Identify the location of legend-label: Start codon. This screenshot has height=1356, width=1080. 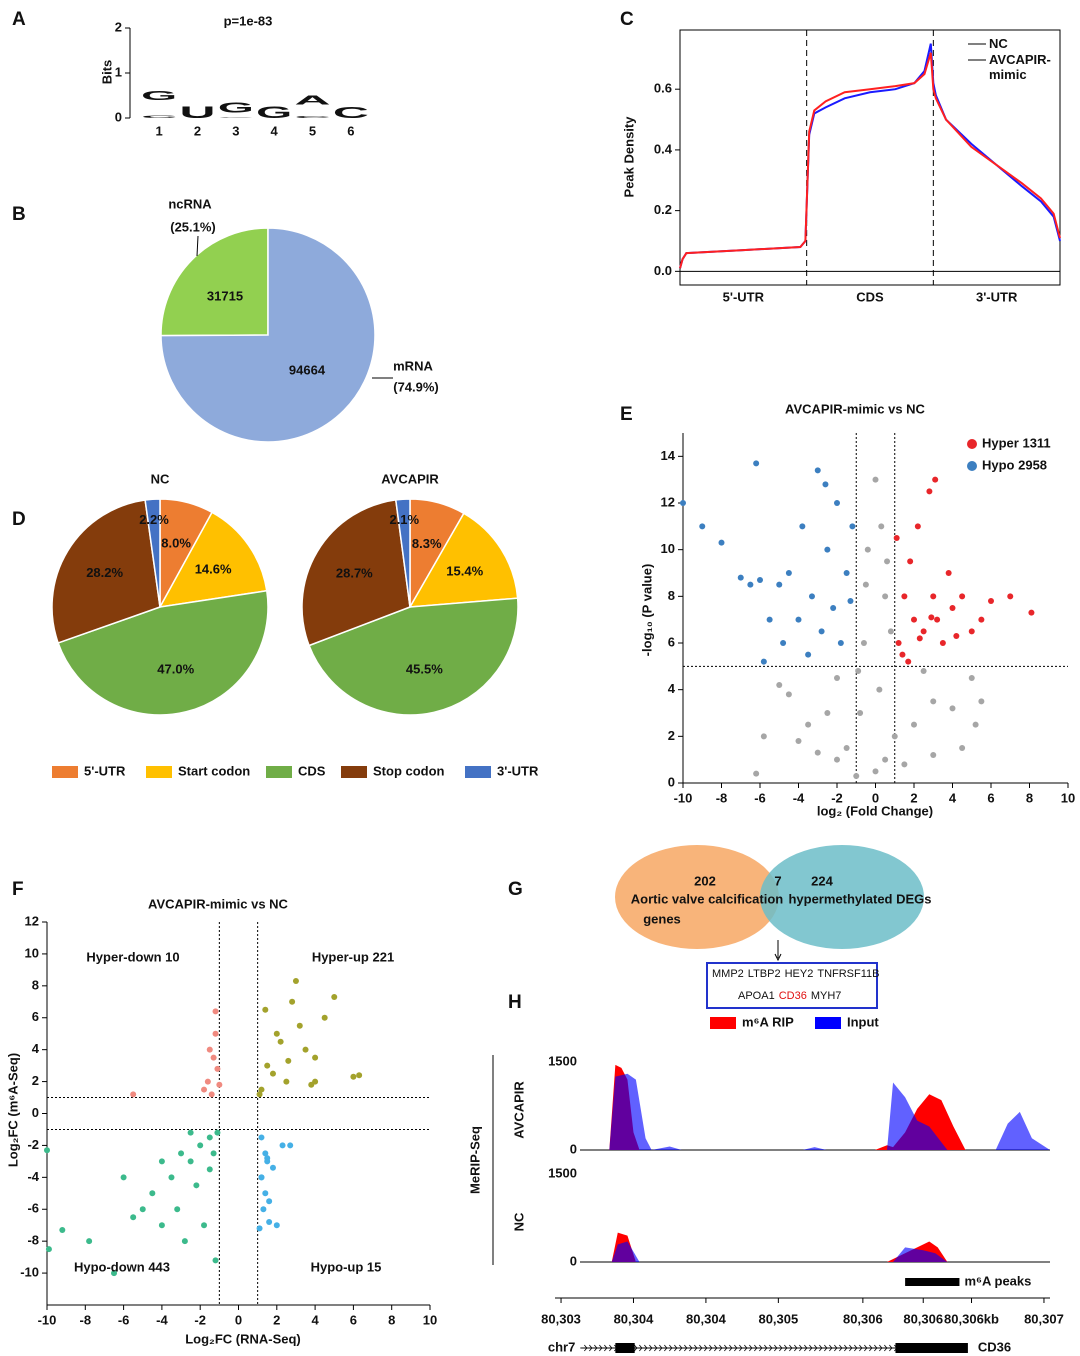
(214, 770).